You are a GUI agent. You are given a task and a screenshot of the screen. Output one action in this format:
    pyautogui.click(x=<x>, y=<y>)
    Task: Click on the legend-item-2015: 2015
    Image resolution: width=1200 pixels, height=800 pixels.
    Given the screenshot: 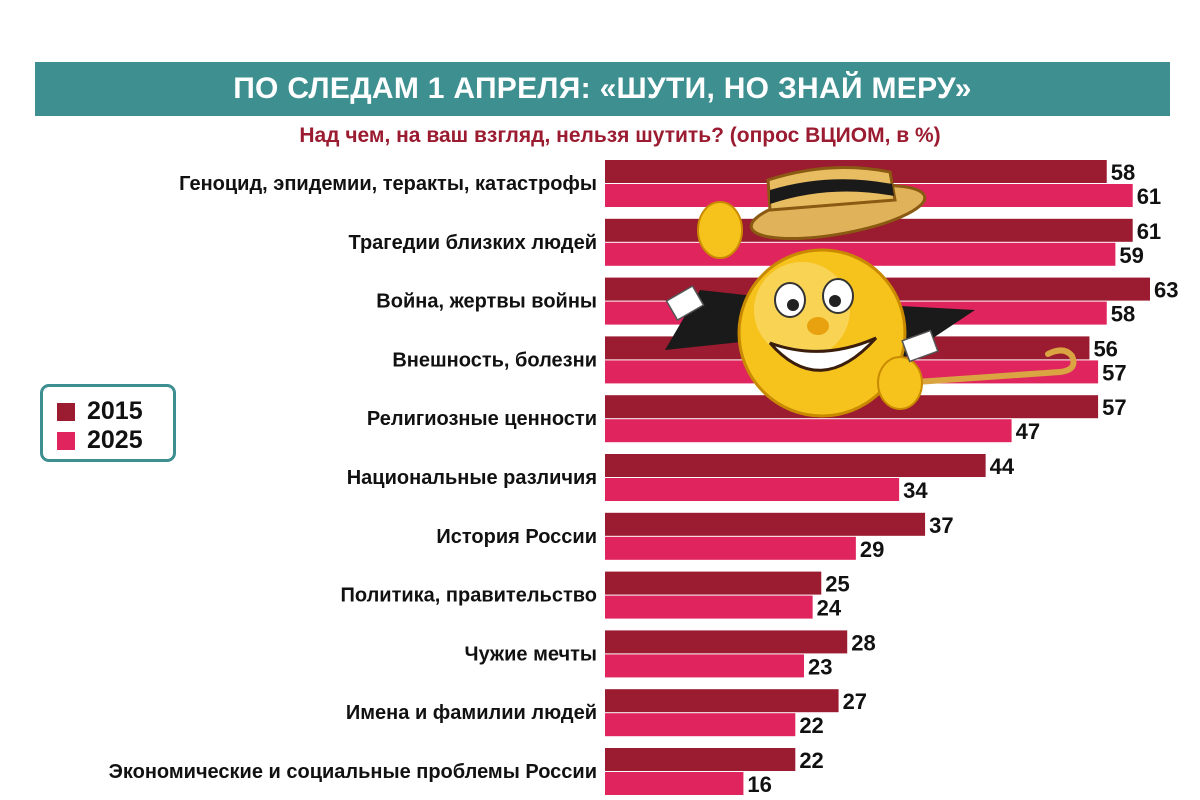 What is the action you would take?
    pyautogui.click(x=100, y=411)
    